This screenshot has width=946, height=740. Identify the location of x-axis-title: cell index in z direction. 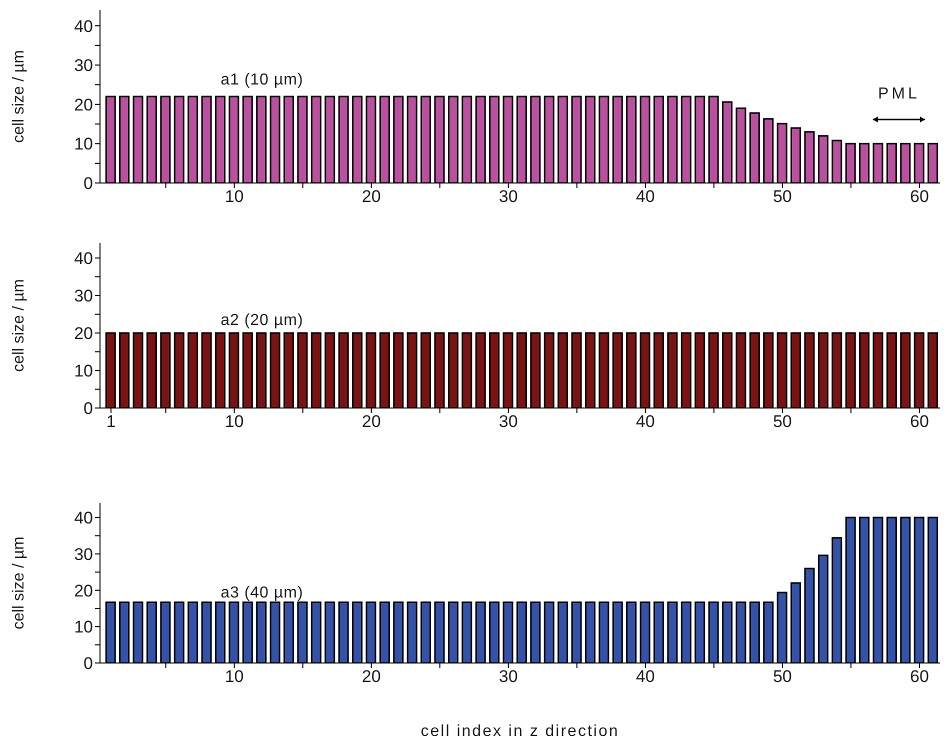
(520, 731).